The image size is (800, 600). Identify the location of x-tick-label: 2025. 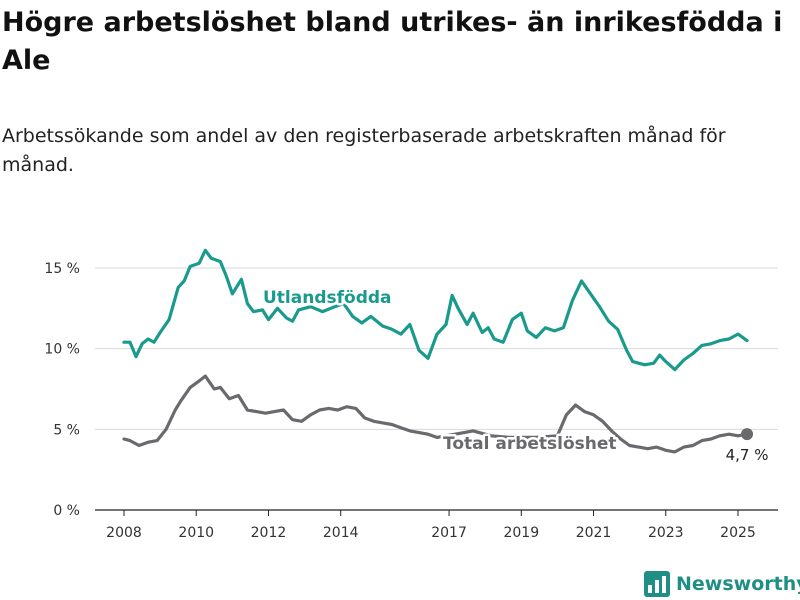
(738, 533).